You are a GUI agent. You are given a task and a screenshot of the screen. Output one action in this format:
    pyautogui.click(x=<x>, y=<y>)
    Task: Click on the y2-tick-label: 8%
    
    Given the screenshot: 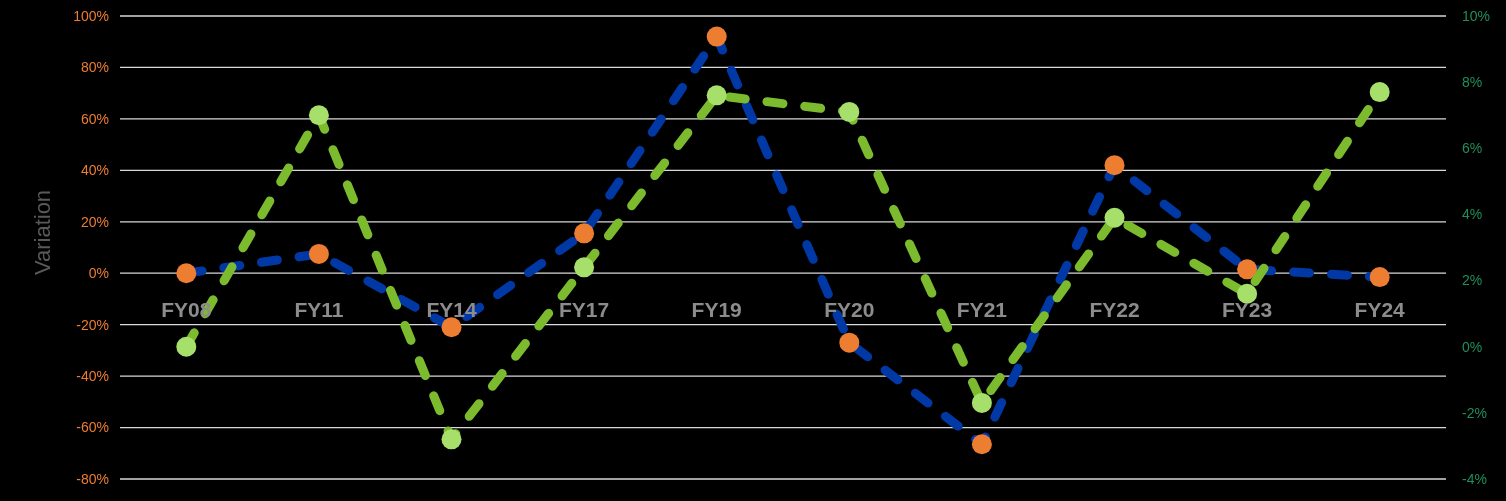 What is the action you would take?
    pyautogui.click(x=1472, y=82)
    